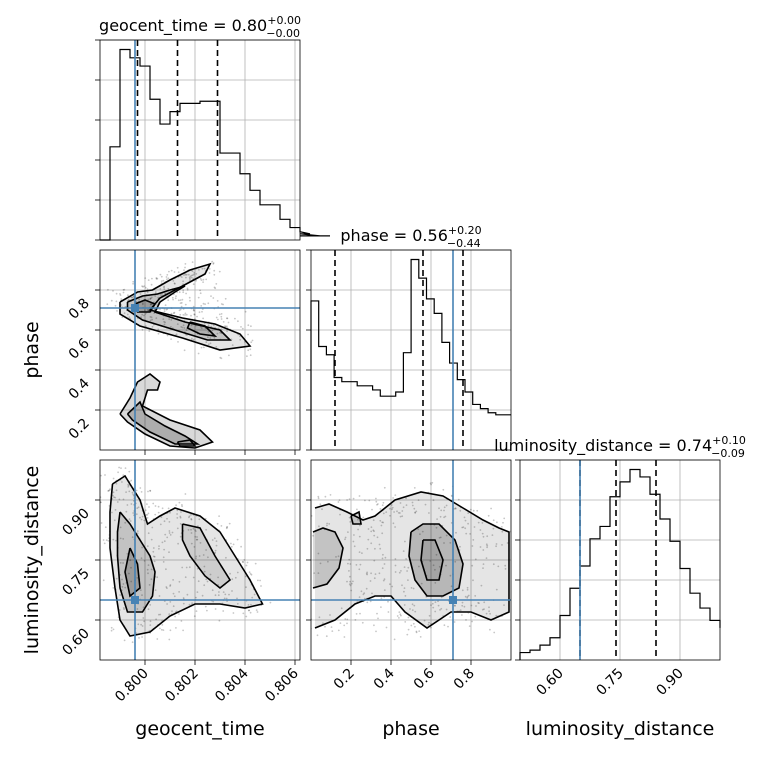 This screenshot has height=760, width=760. Describe the element at coordinates (620, 445) in the screenshot. I see `panel-title-luminosity_distance: luminosity_distance = 0.74+0.10` at that location.